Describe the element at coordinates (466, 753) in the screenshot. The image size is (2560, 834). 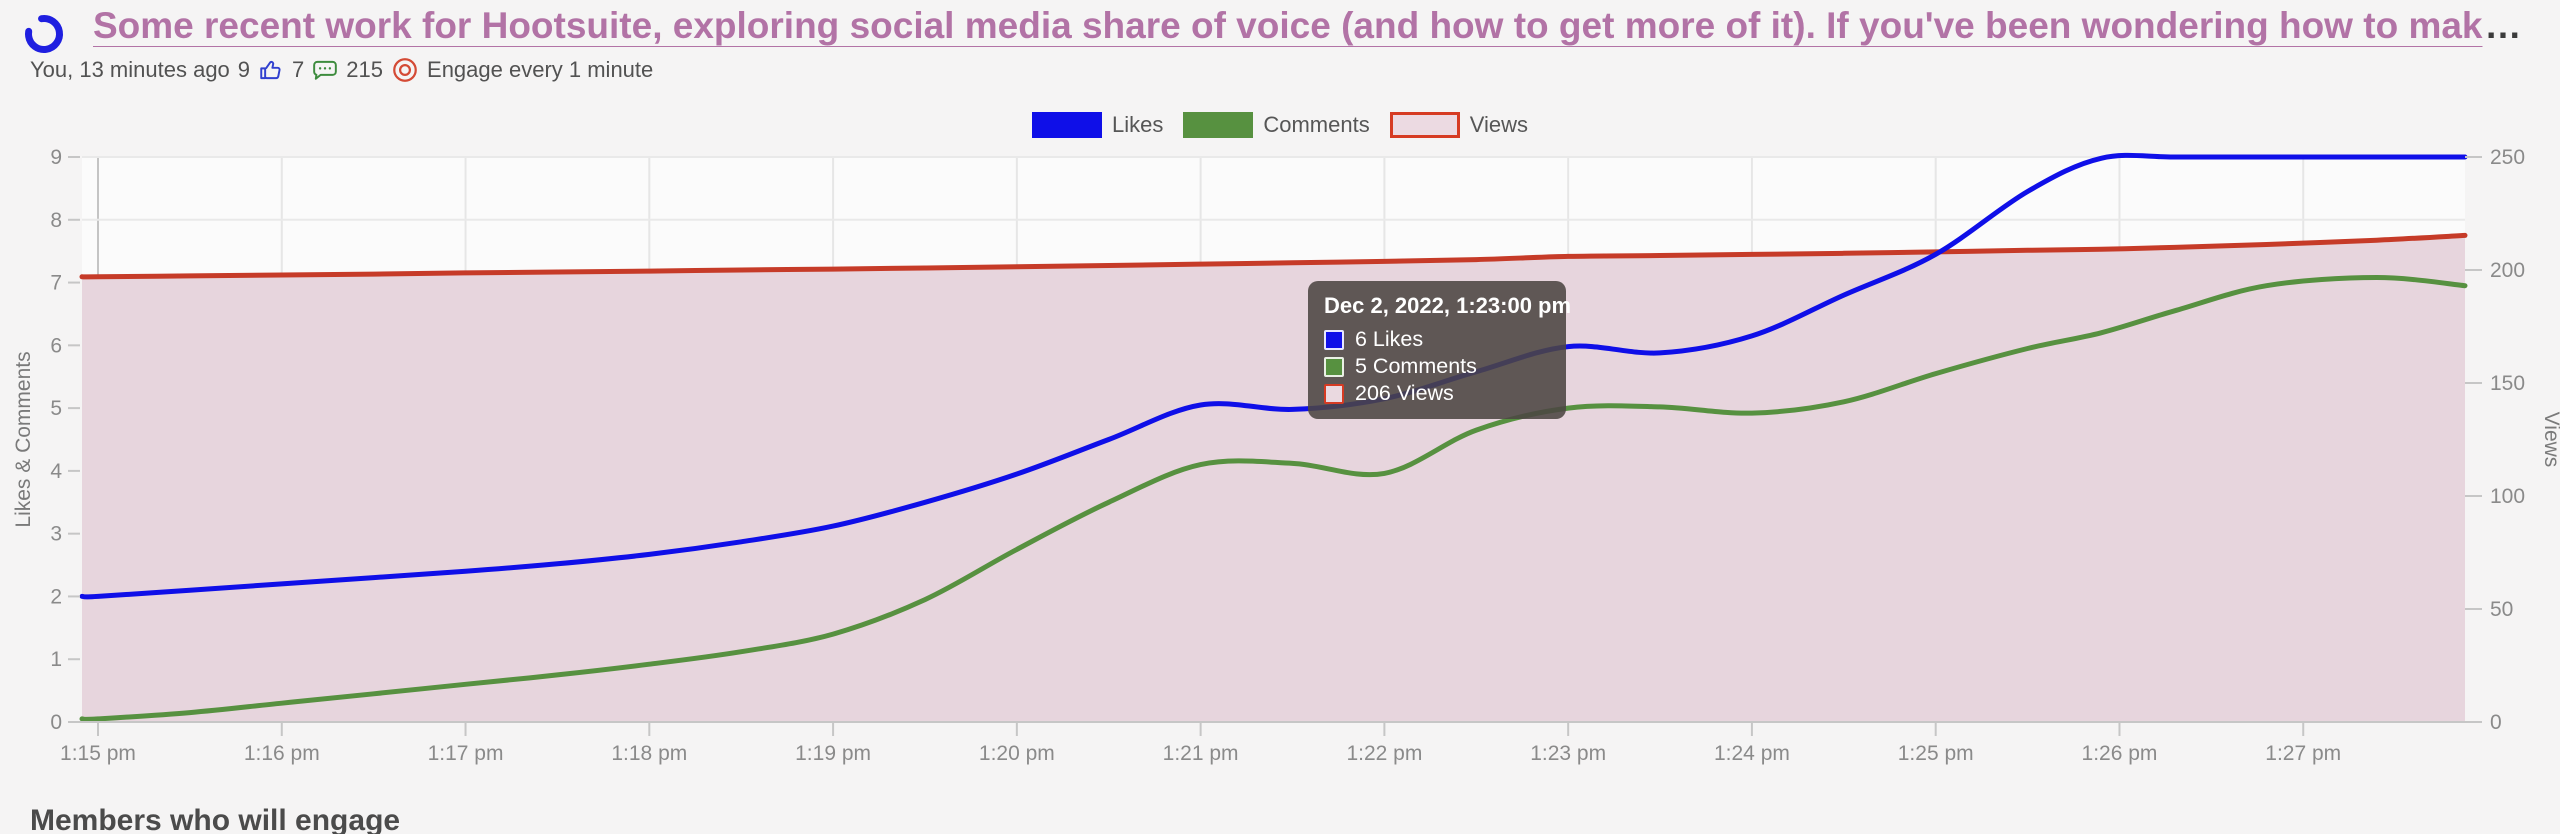
I see `x-tick-label: 1:17 pm` at that location.